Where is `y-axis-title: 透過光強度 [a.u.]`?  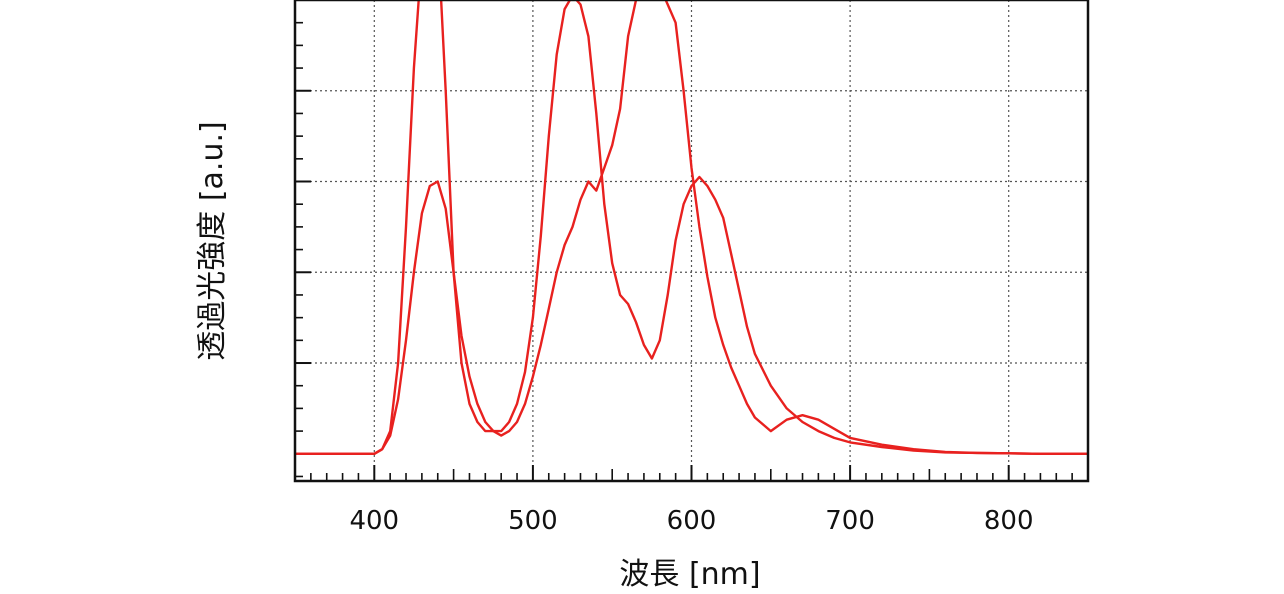
y-axis-title: 透過光強度 [a.u.] is located at coordinates (212, 240).